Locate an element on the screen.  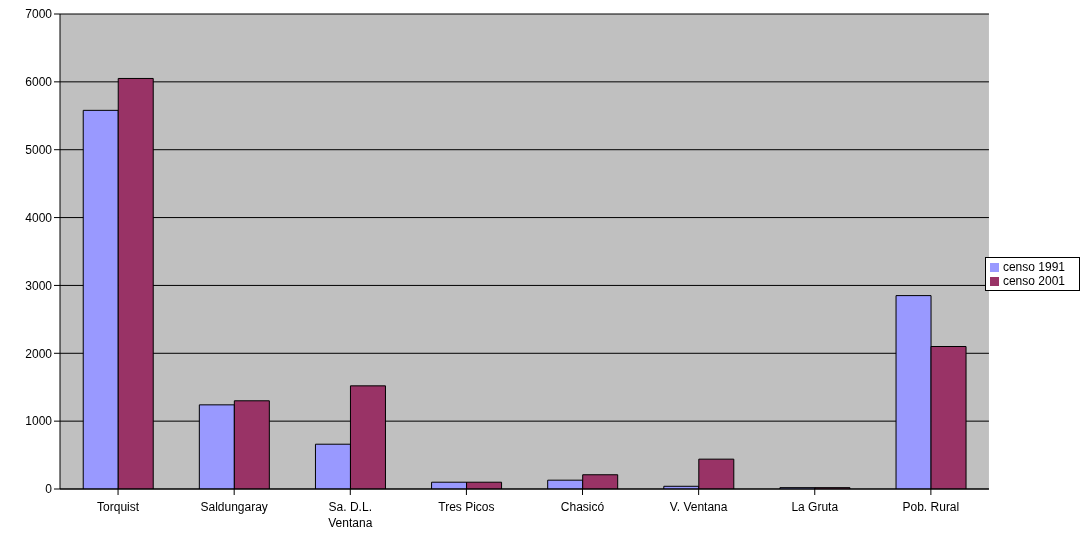
y-tick-label: 7000 is located at coordinates (39, 14).